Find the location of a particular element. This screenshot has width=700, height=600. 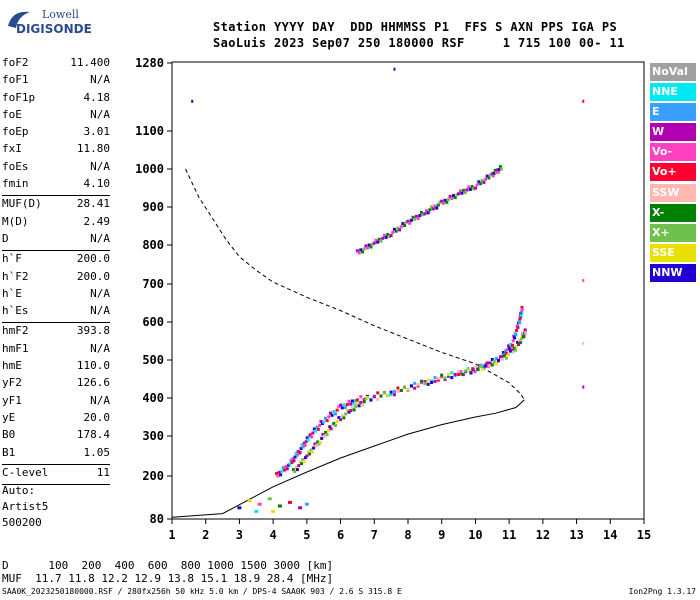

param-name: yE is located at coordinates (9, 417).